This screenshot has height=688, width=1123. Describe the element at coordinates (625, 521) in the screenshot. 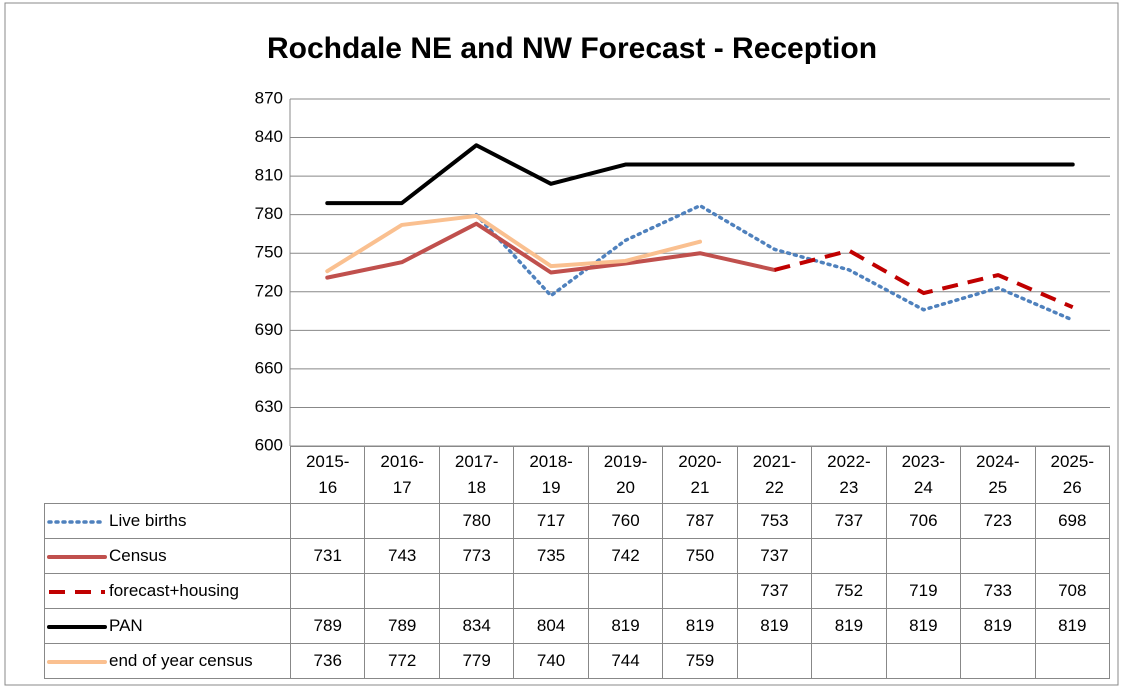

I see `value-cell: 760` at that location.